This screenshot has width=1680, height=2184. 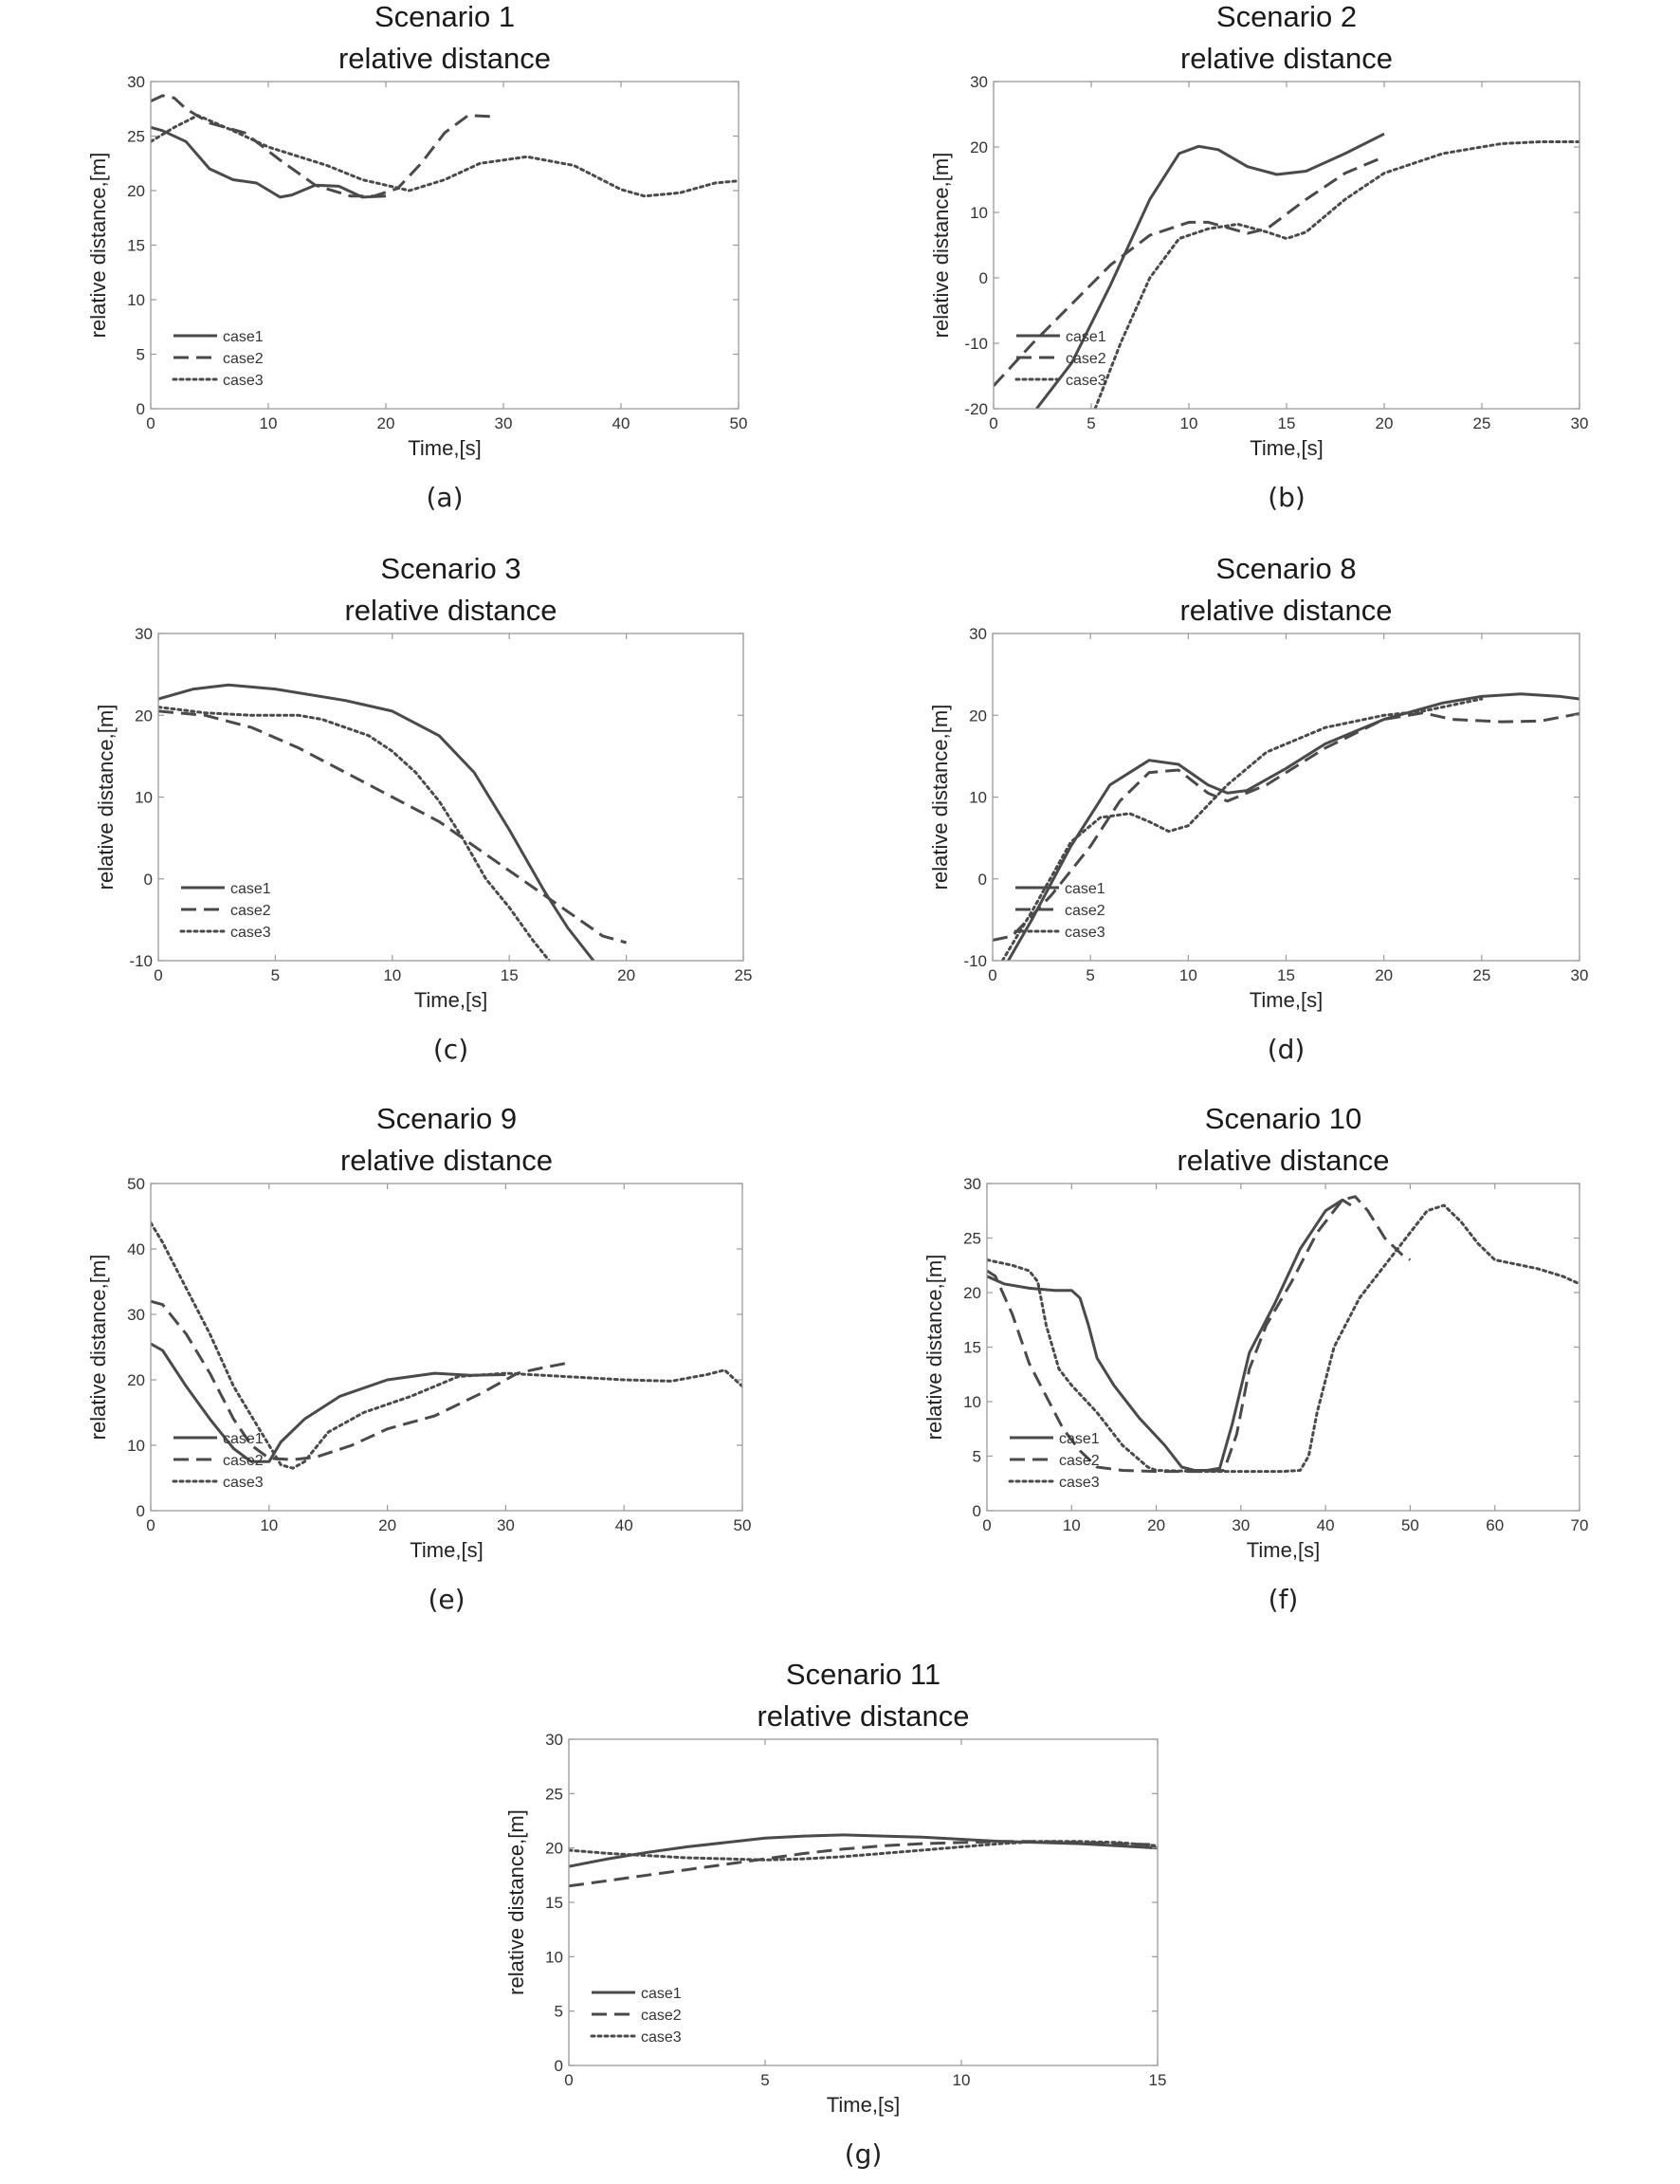 I want to click on axes-box, so click(x=446, y=1347).